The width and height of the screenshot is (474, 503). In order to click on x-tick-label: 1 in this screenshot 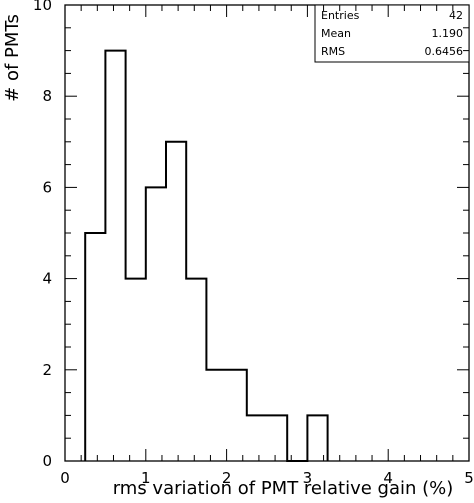, I will do `click(146, 478)`.